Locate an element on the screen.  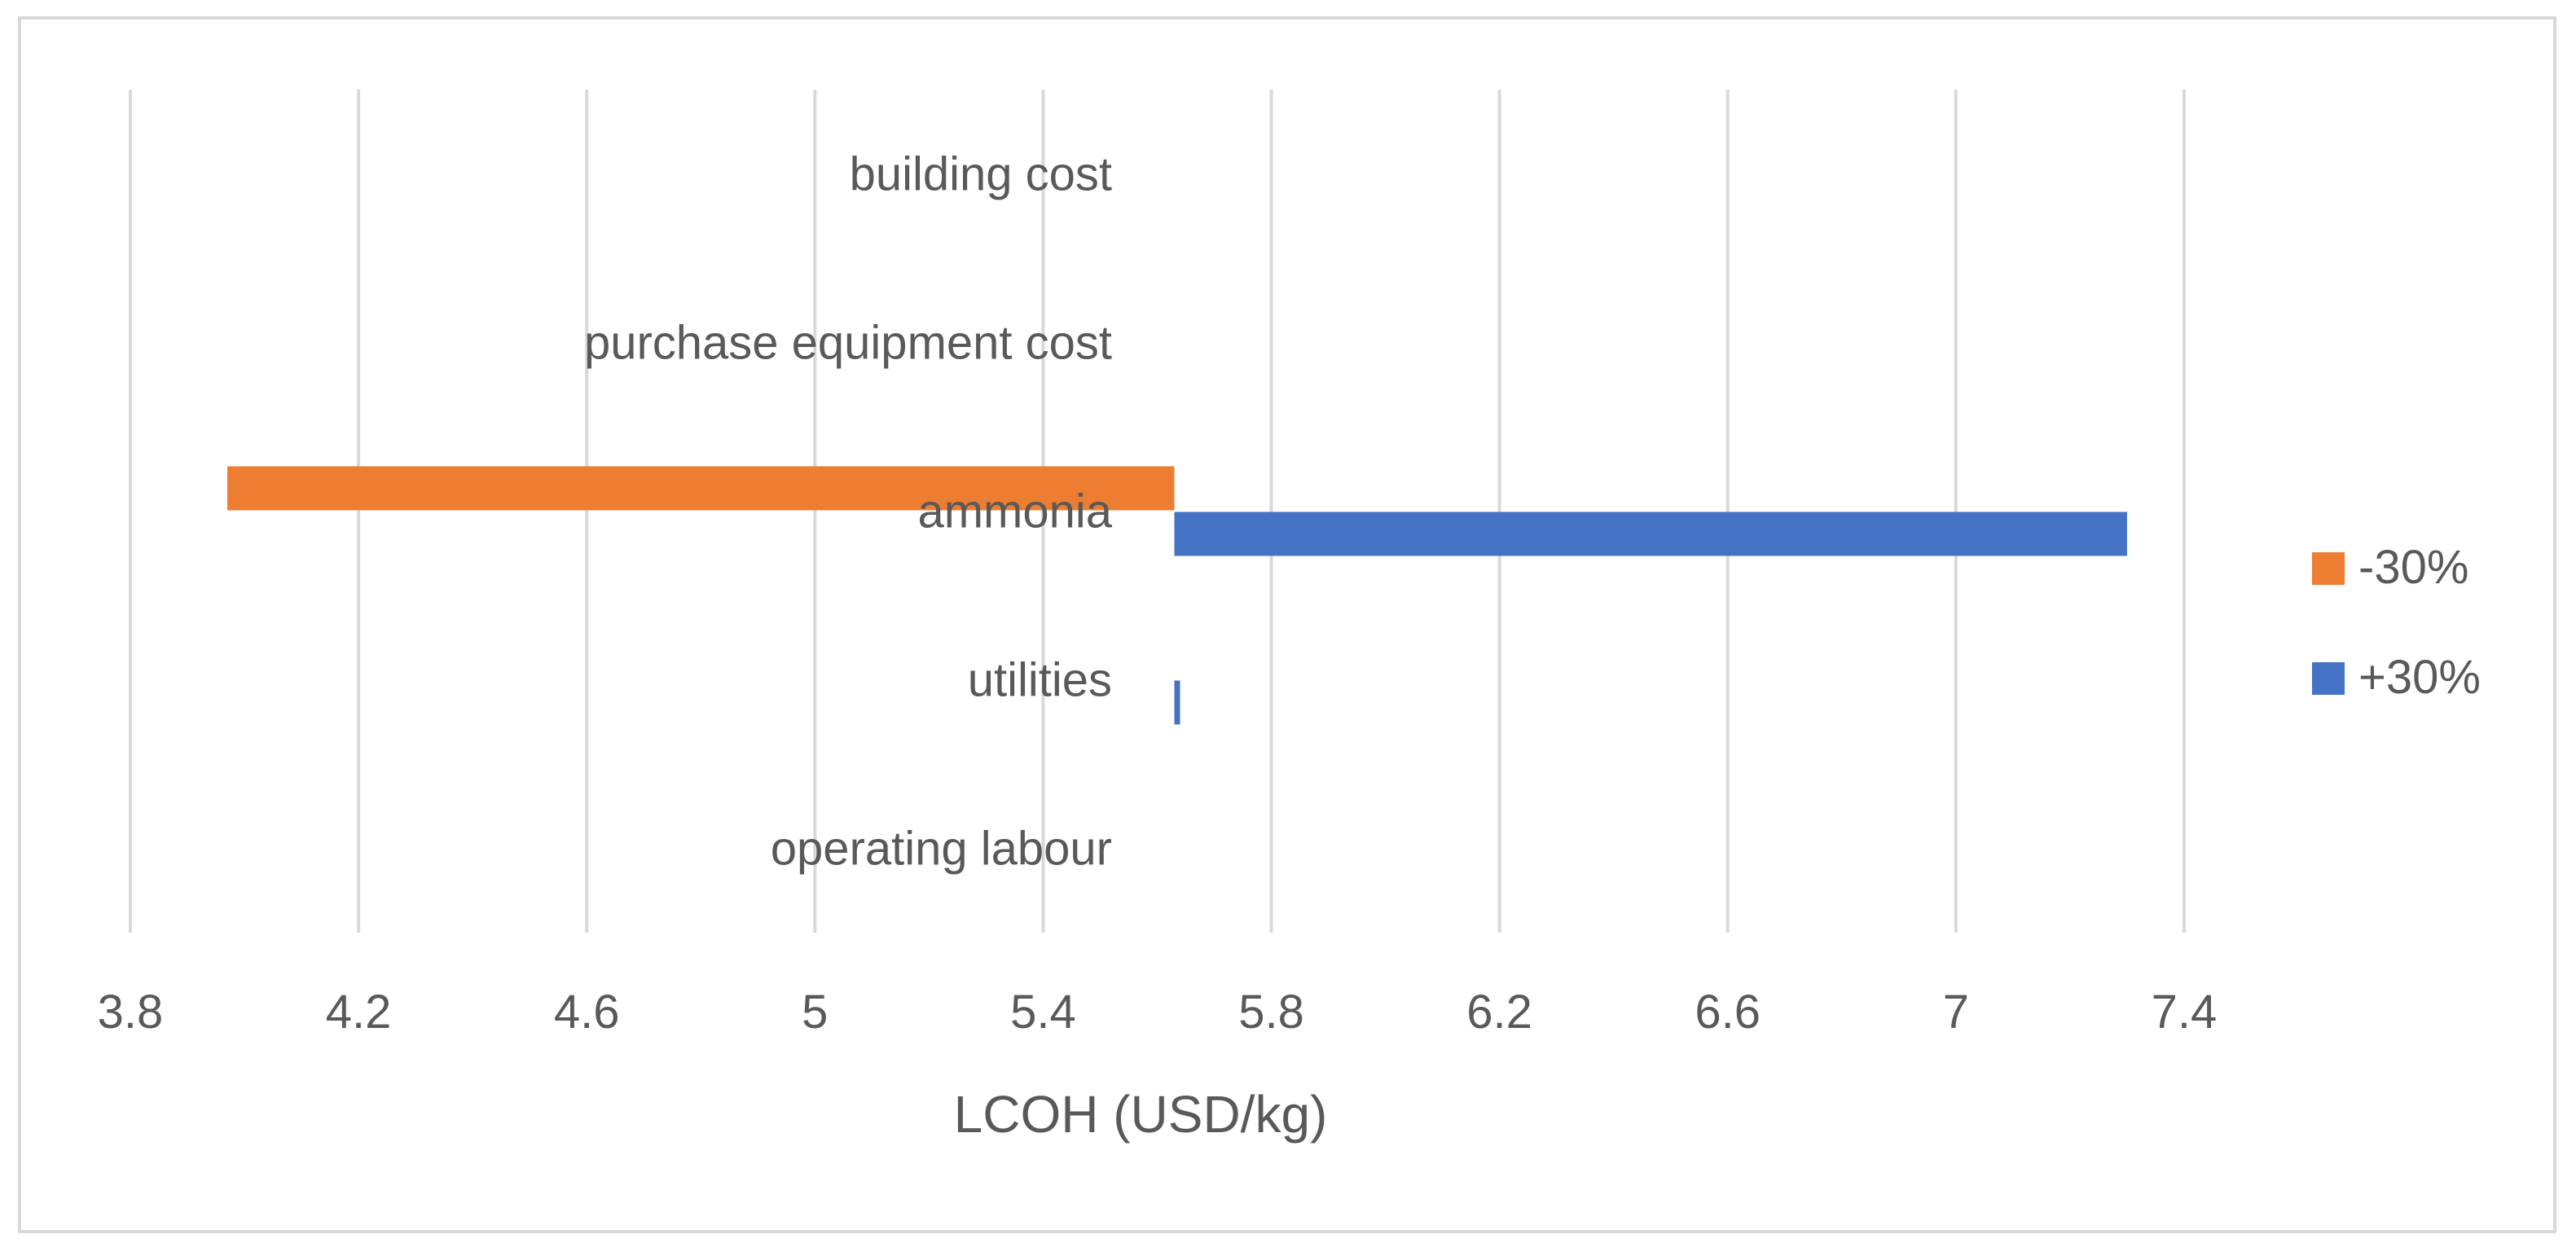
legend-label: +30% is located at coordinates (2419, 677).